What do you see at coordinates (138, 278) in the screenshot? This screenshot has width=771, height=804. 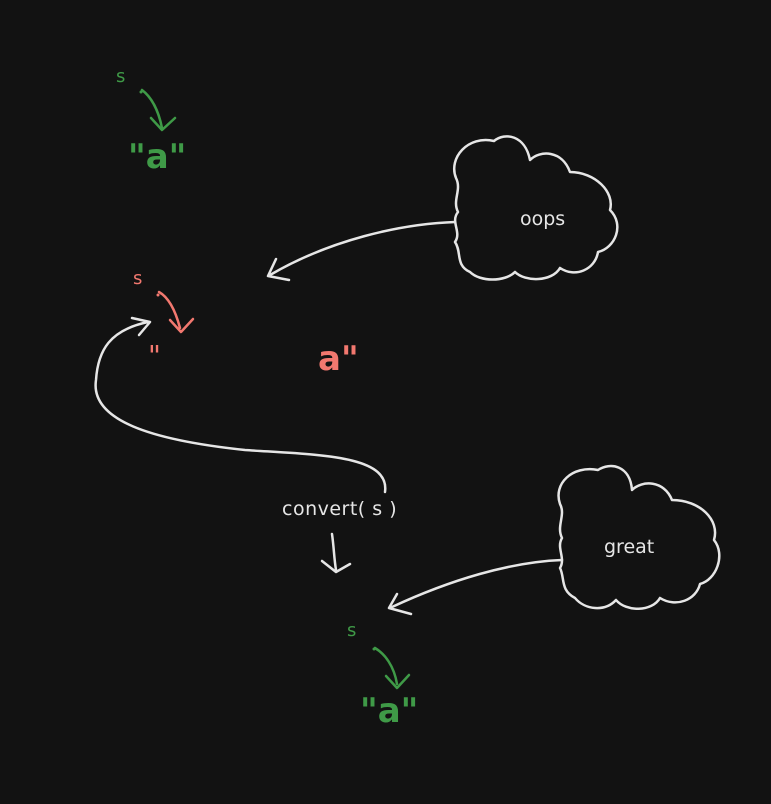 I see `middle-variable-label: s` at bounding box center [138, 278].